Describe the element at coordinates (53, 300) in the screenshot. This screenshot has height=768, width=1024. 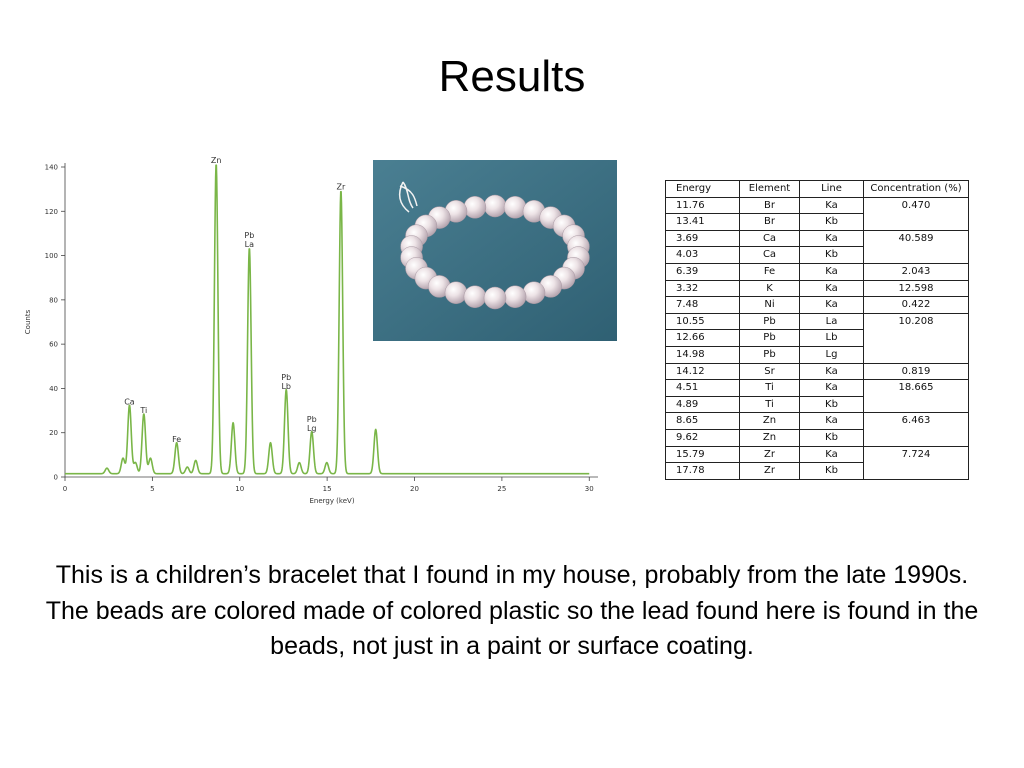
I see `y-tick-label: 80` at that location.